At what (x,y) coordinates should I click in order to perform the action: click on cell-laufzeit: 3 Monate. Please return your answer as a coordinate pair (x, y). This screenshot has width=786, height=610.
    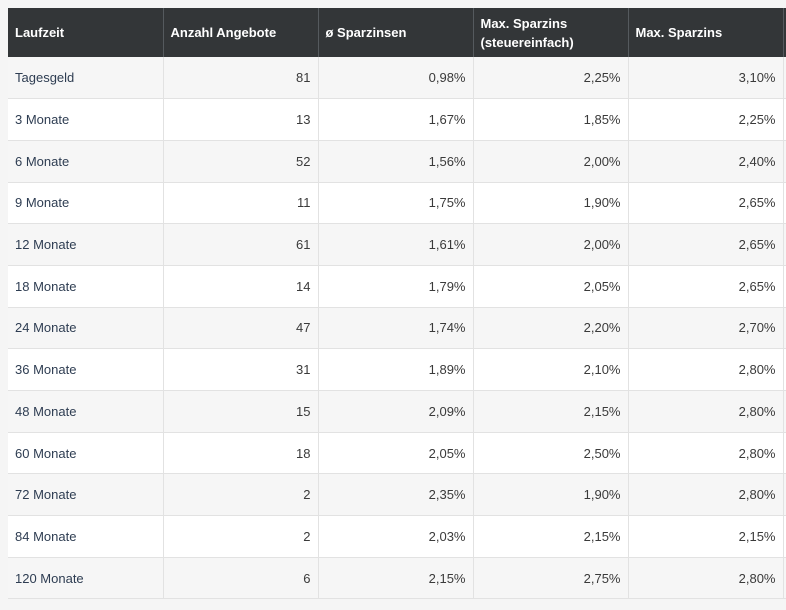
    Looking at the image, I should click on (86, 119).